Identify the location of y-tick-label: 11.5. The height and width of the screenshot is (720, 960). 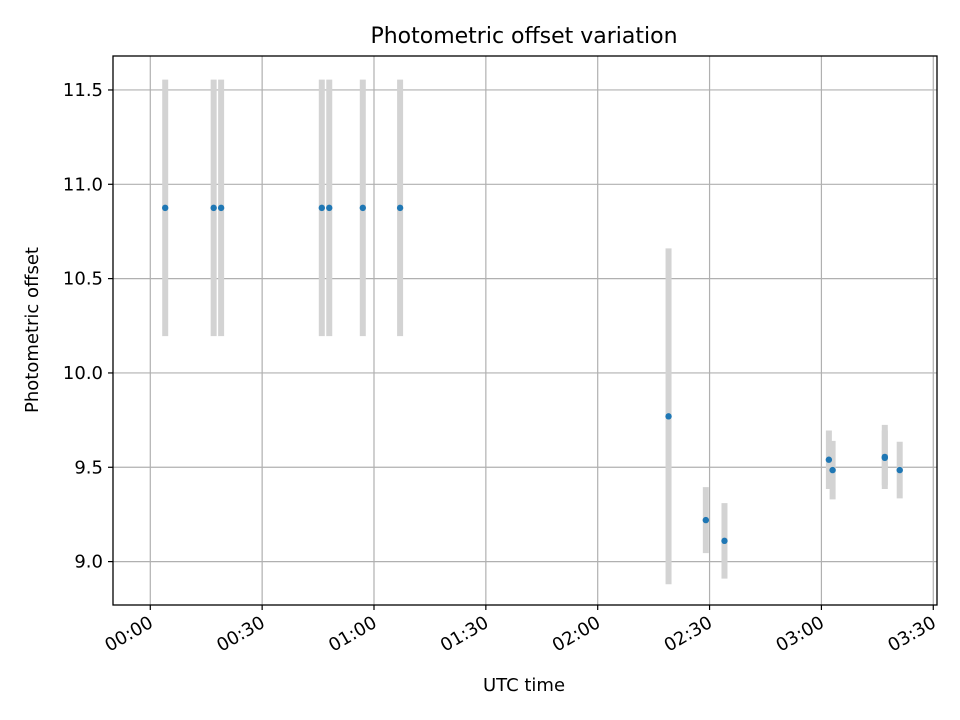
(83, 90).